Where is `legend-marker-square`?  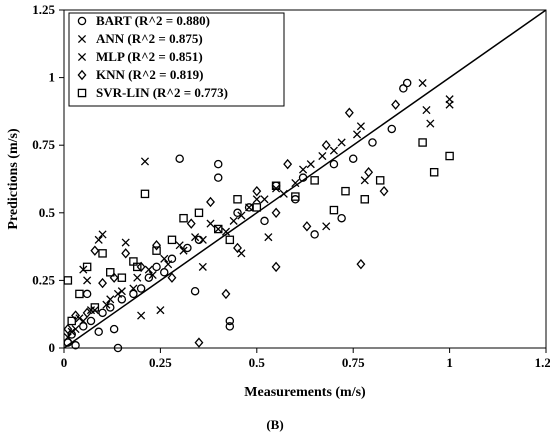 legend-marker-square is located at coordinates (82, 93).